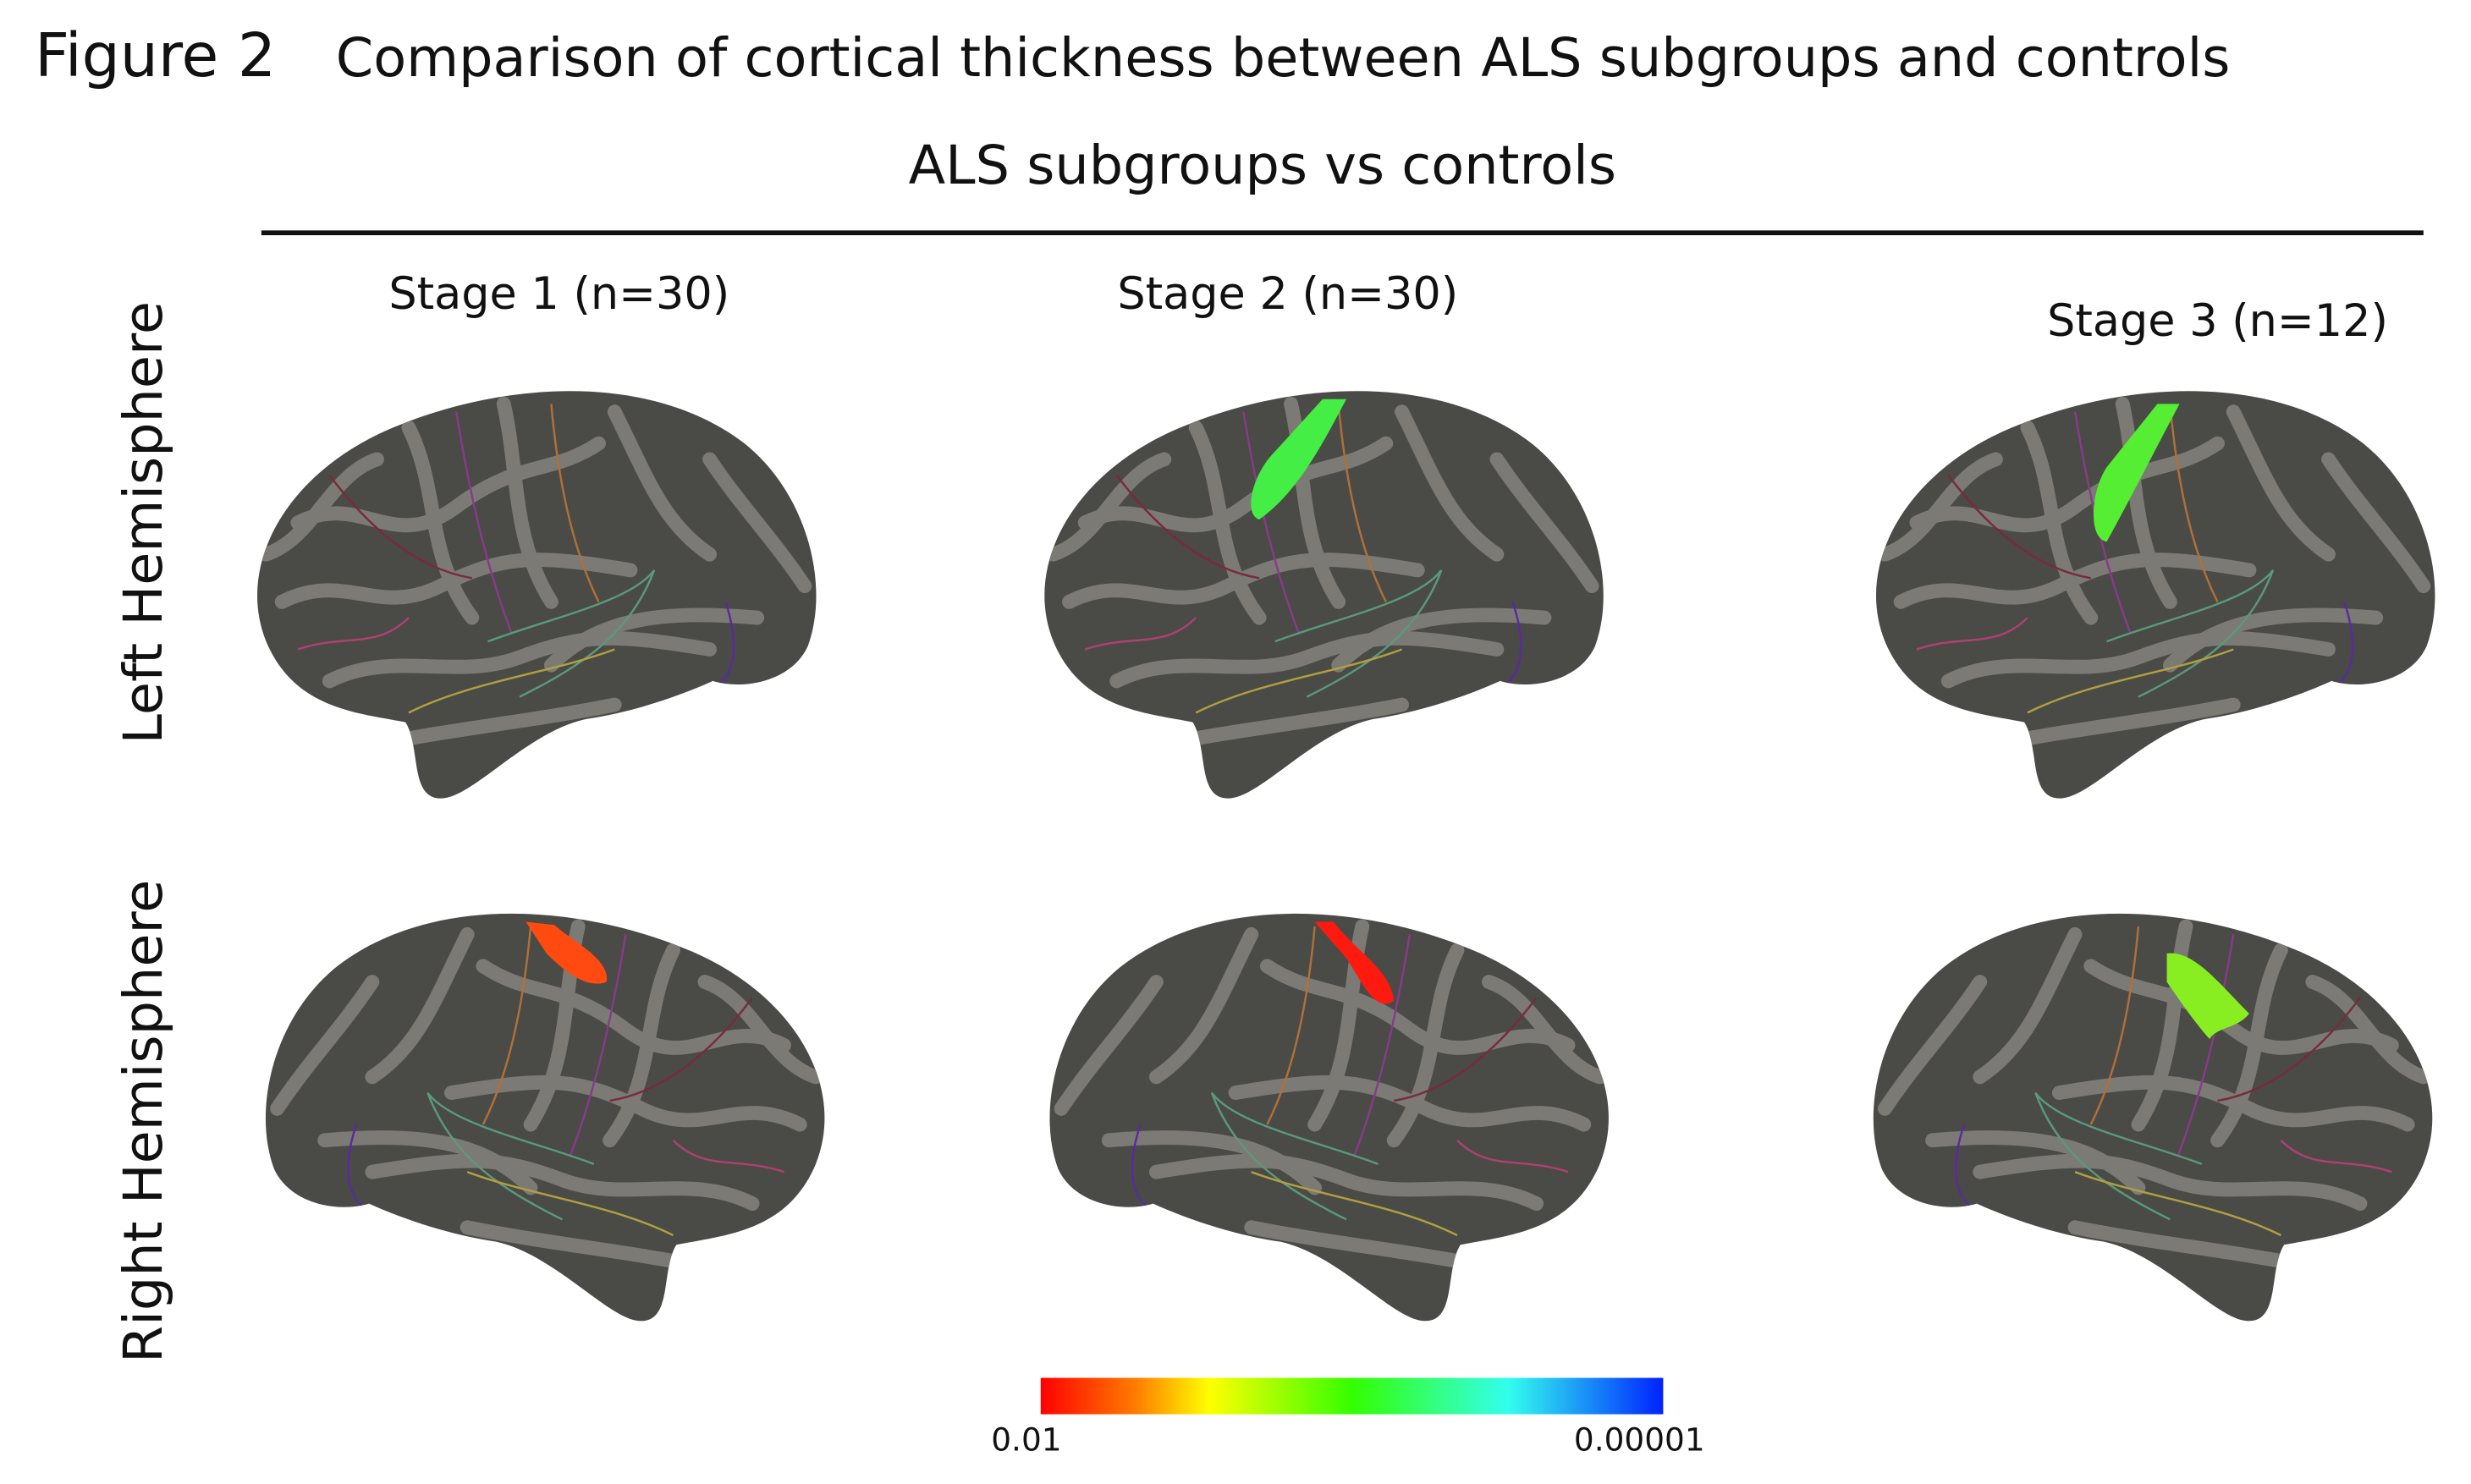 The height and width of the screenshot is (1484, 2471). What do you see at coordinates (155, 55) in the screenshot?
I see `figure-label: Figure 2` at bounding box center [155, 55].